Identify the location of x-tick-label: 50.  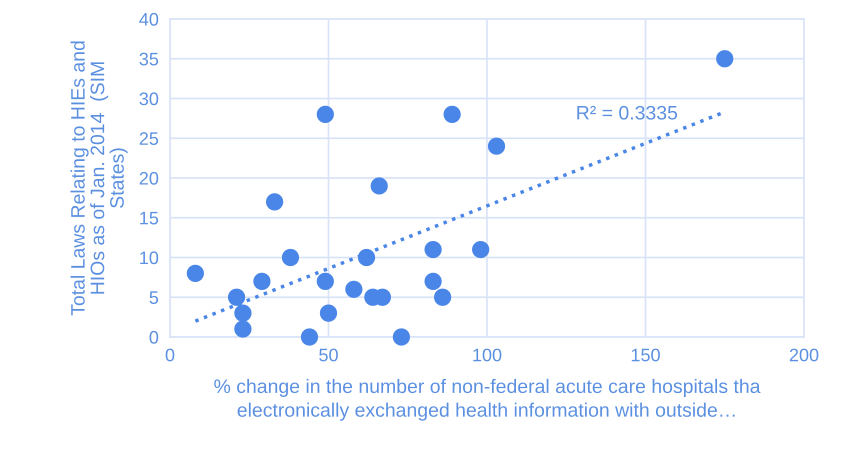
(328, 355).